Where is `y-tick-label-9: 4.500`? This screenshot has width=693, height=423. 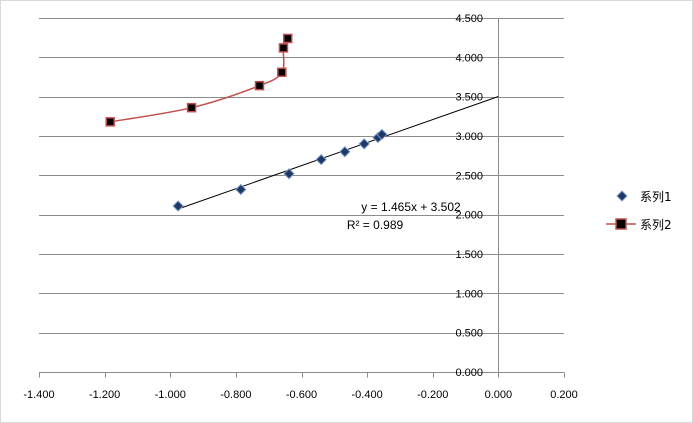
y-tick-label-9: 4.500 is located at coordinates (469, 19).